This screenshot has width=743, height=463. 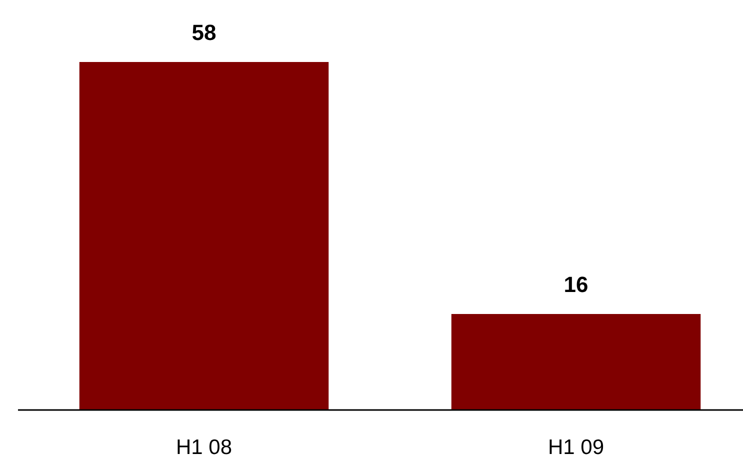 What do you see at coordinates (576, 284) in the screenshot?
I see `data-label: 16` at bounding box center [576, 284].